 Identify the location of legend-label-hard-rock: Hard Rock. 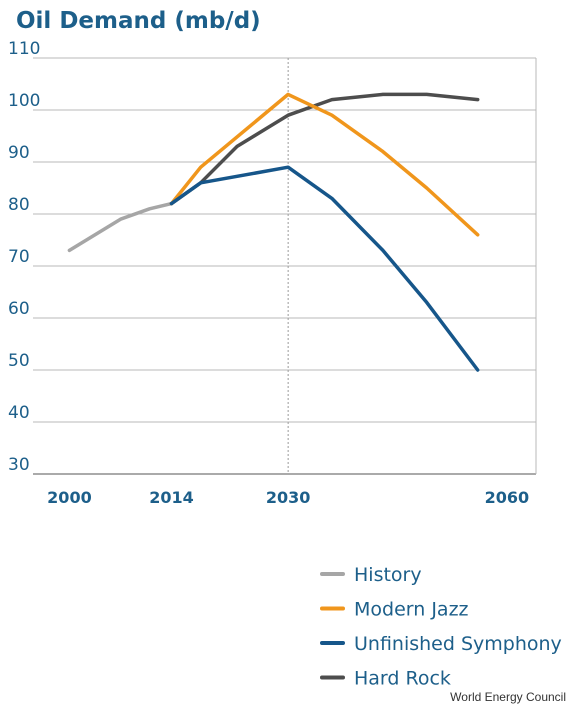
(402, 679).